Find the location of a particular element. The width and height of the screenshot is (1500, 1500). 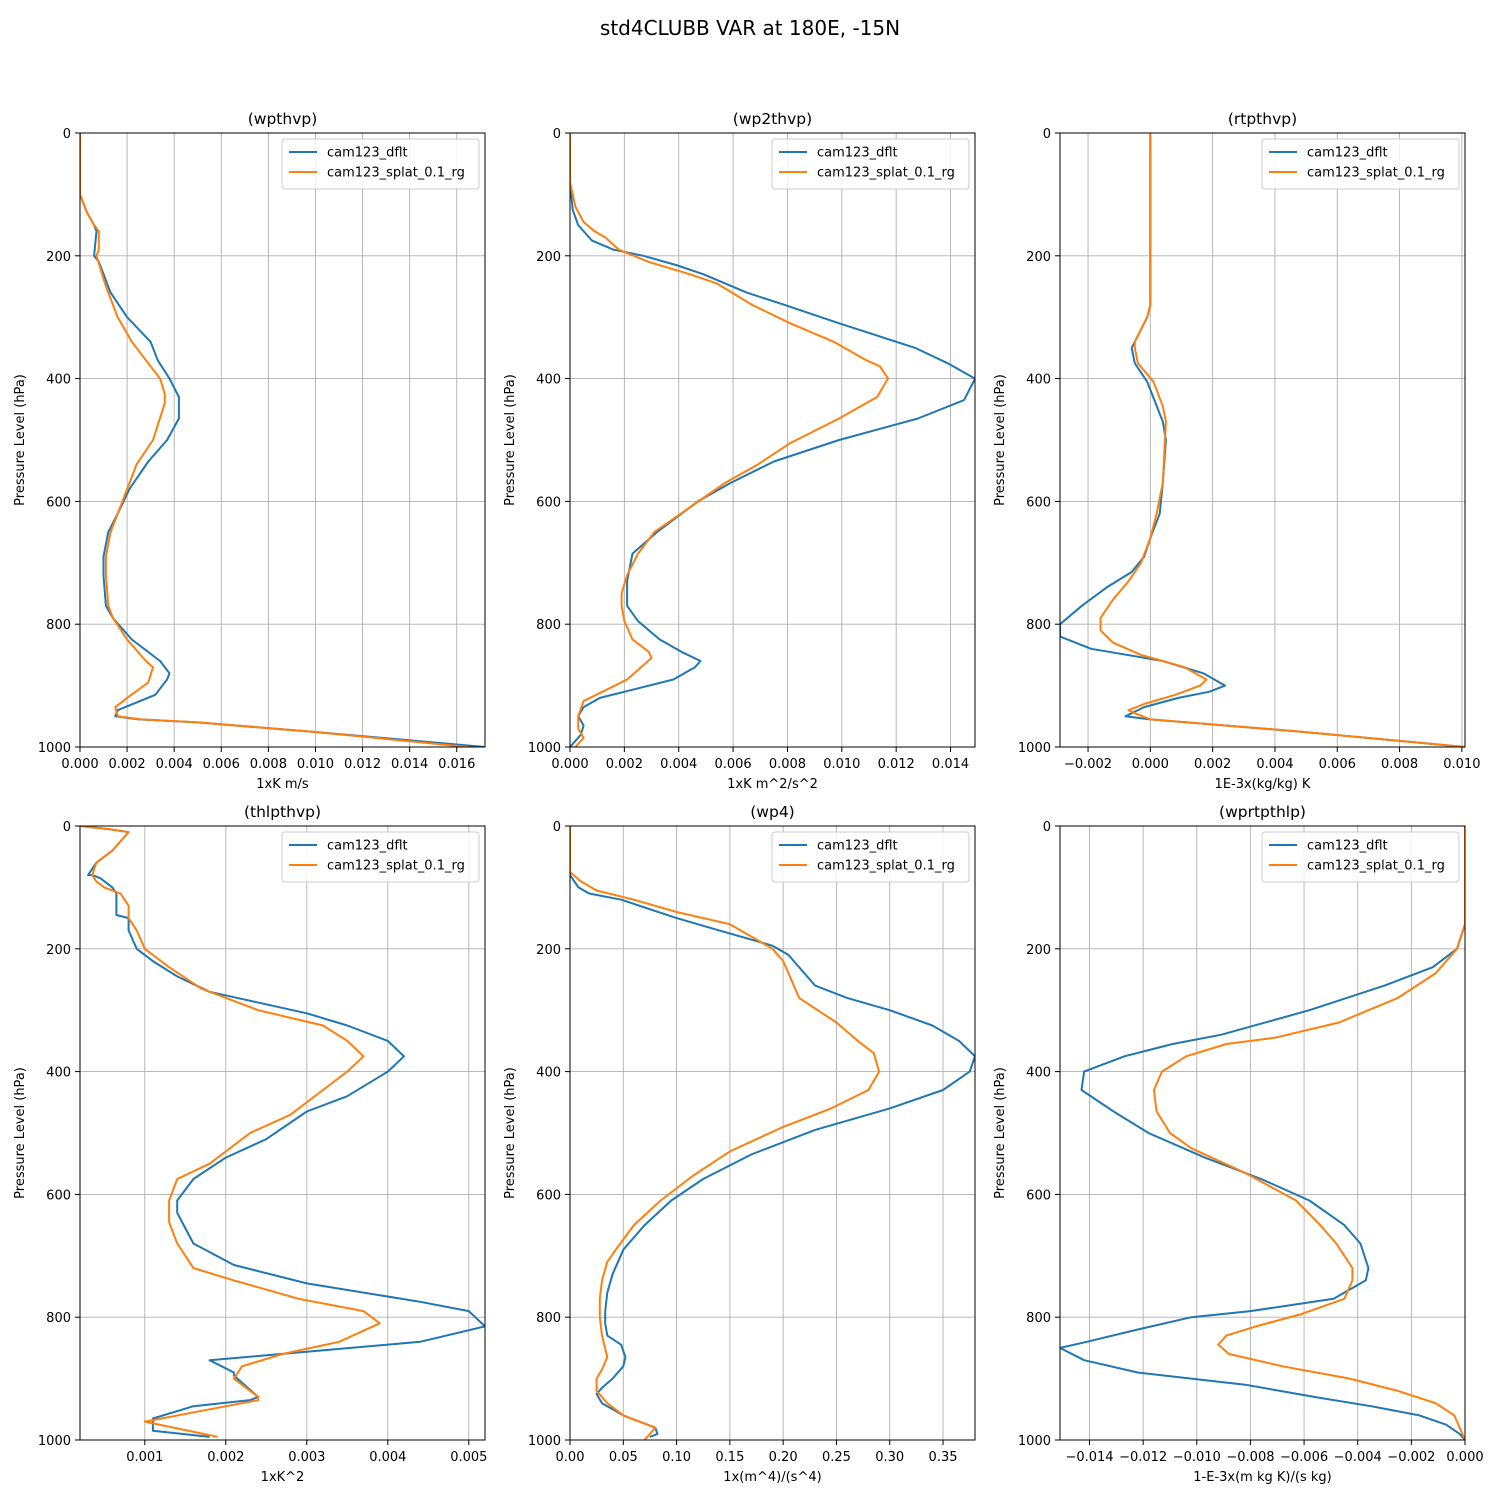

figure-title: std4CLUBB VAR at 180E, -15N is located at coordinates (750, 28).